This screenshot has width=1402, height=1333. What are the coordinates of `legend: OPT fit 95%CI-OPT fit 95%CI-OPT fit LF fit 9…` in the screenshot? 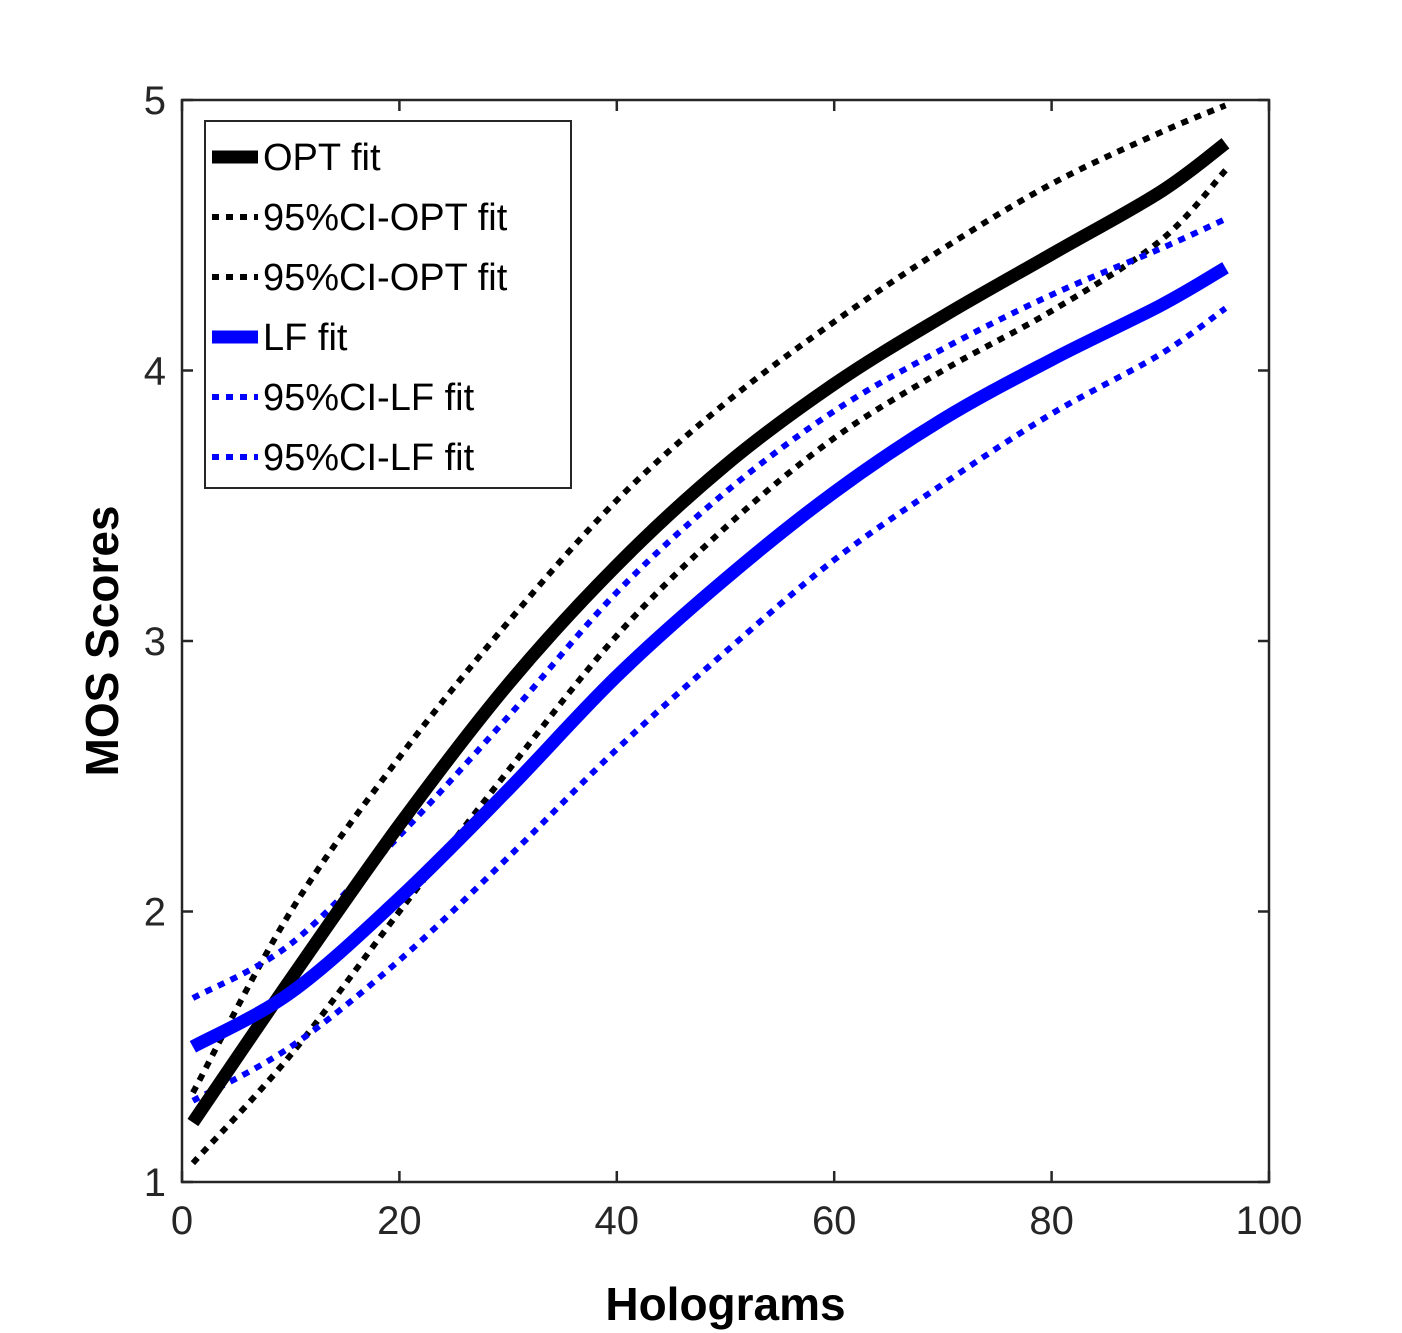 It's located at (388, 304).